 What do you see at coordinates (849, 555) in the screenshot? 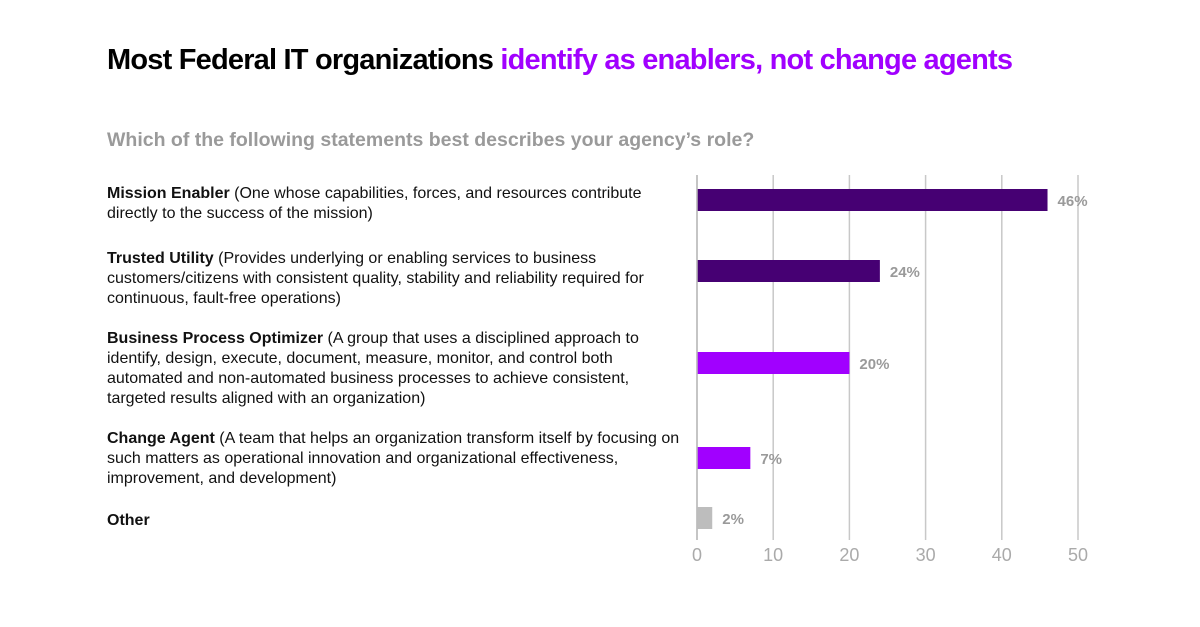
I see `x-tick-label: 20` at bounding box center [849, 555].